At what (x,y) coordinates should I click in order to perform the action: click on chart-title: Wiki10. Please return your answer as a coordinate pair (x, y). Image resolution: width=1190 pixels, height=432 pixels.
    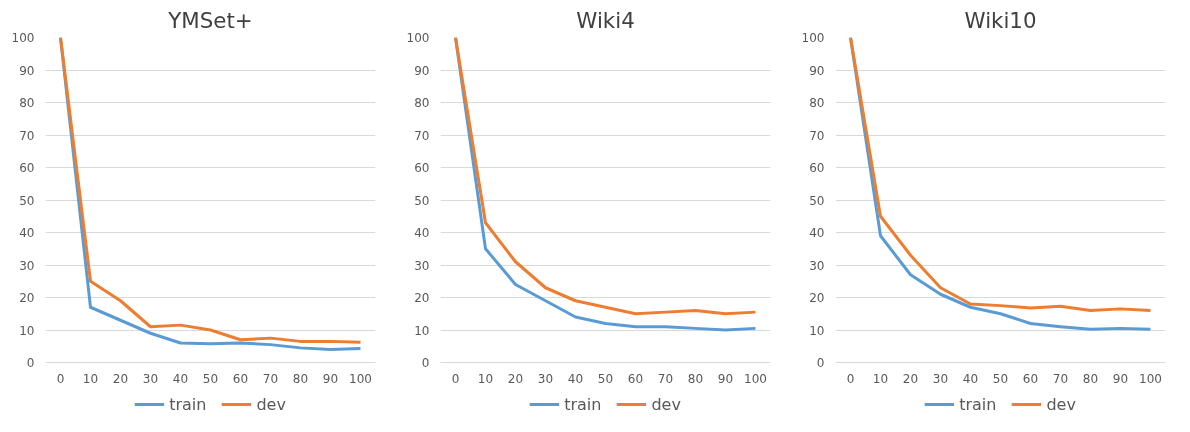
    Looking at the image, I should click on (1000, 20).